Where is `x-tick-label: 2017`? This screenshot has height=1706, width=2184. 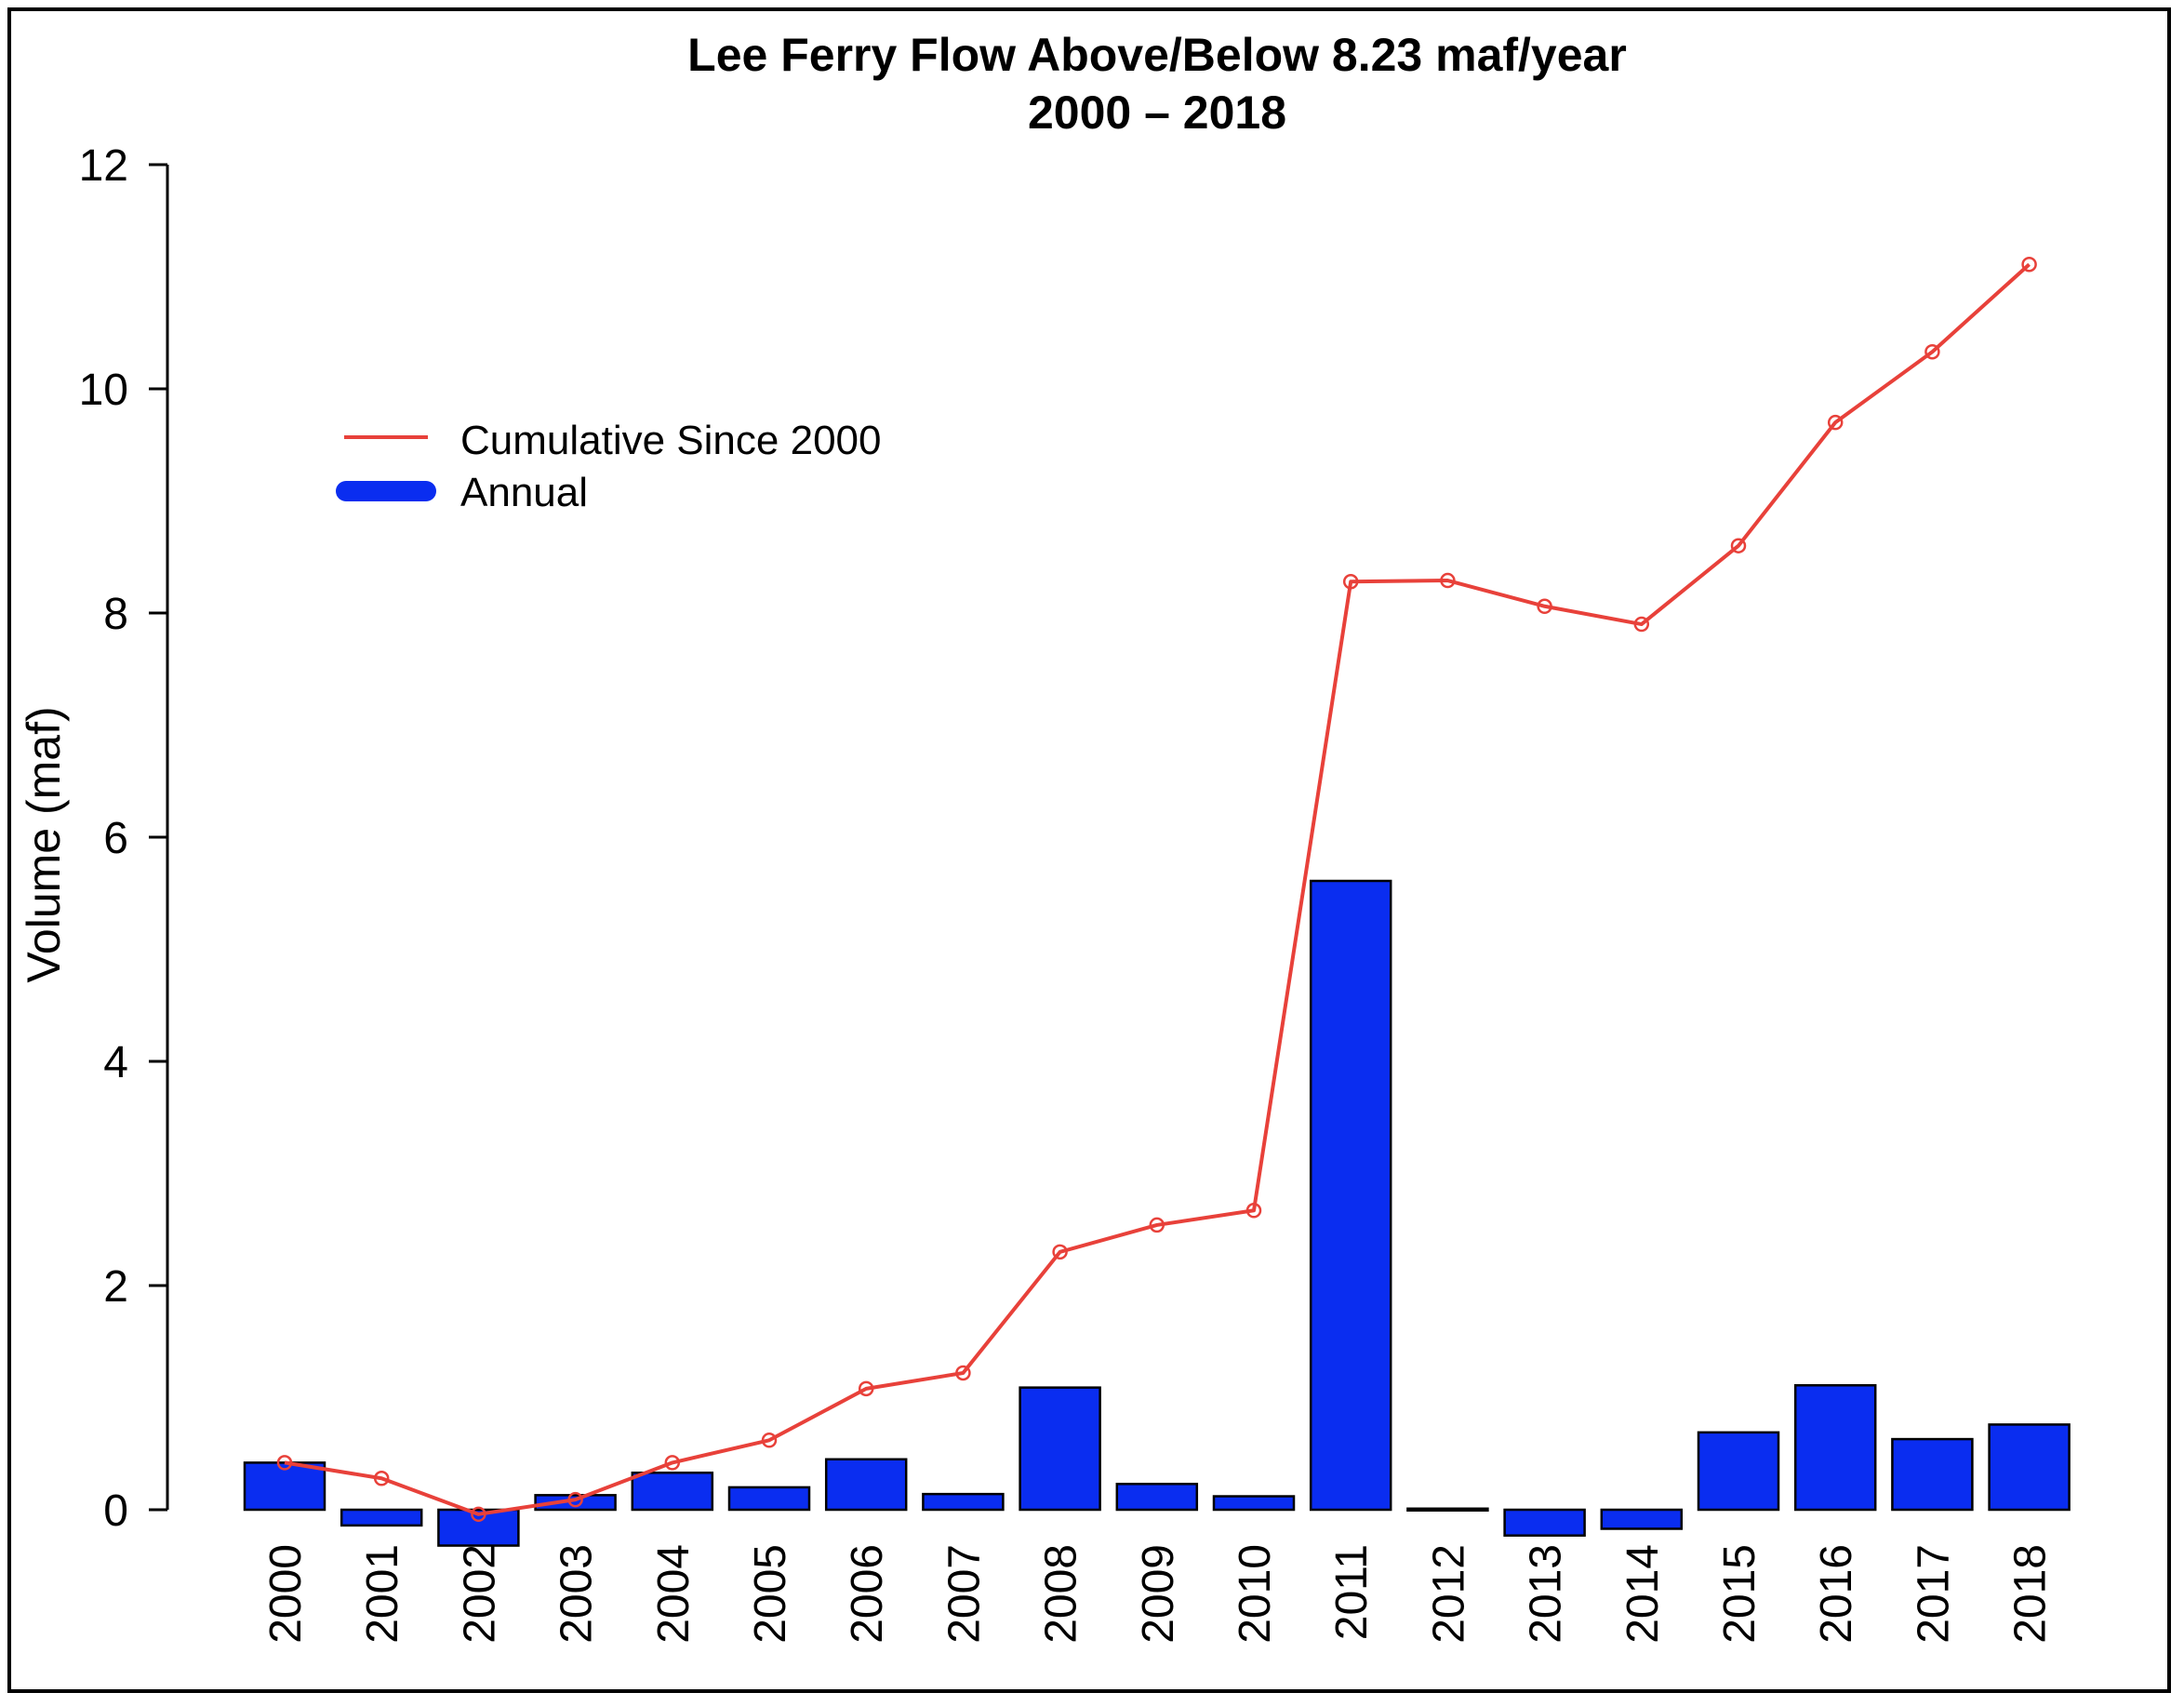 x-tick-label: 2017 is located at coordinates (1933, 1594).